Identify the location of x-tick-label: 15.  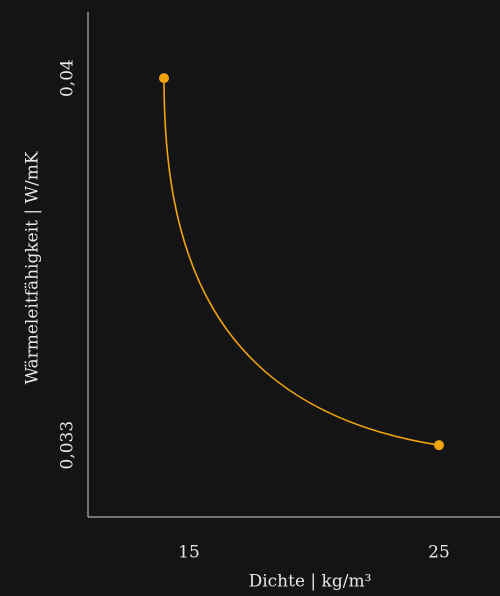
(189, 553).